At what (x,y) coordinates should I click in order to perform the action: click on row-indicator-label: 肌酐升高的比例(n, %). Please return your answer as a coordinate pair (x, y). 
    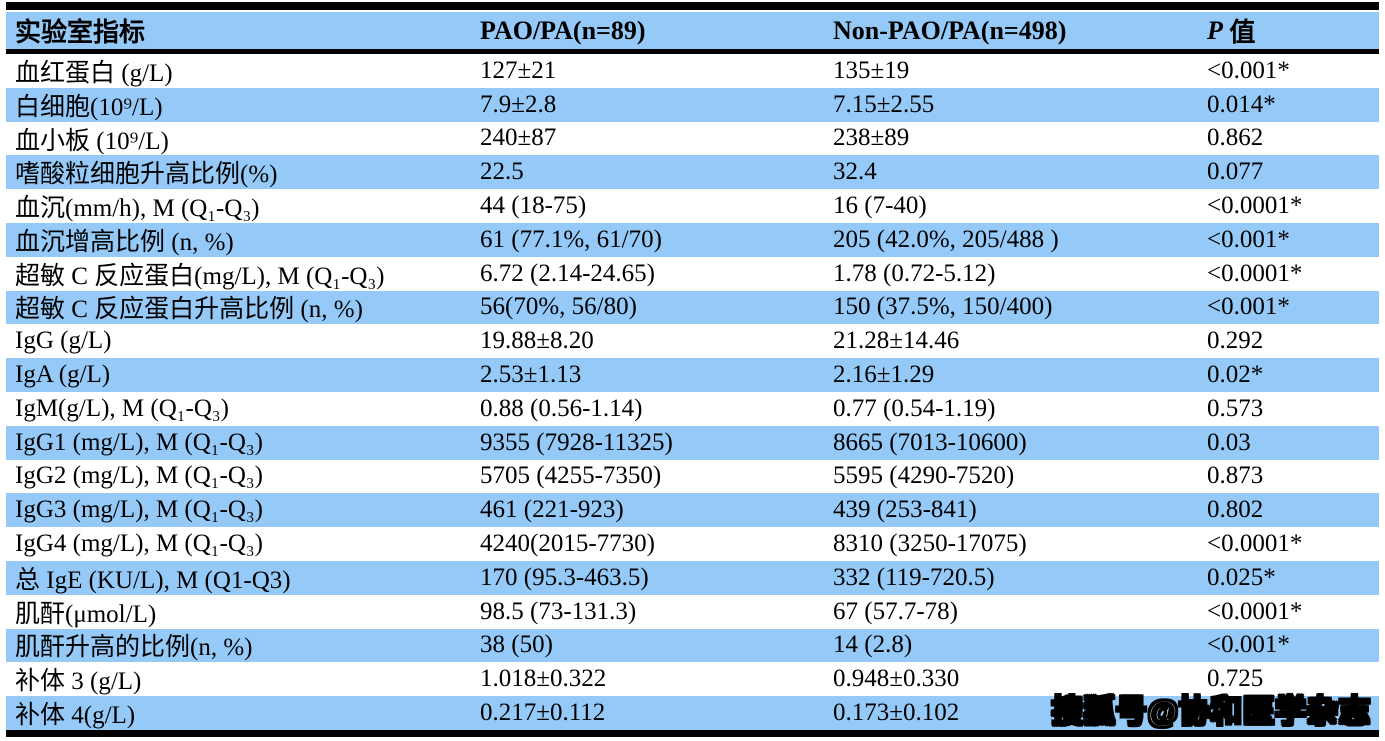
    Looking at the image, I should click on (134, 648).